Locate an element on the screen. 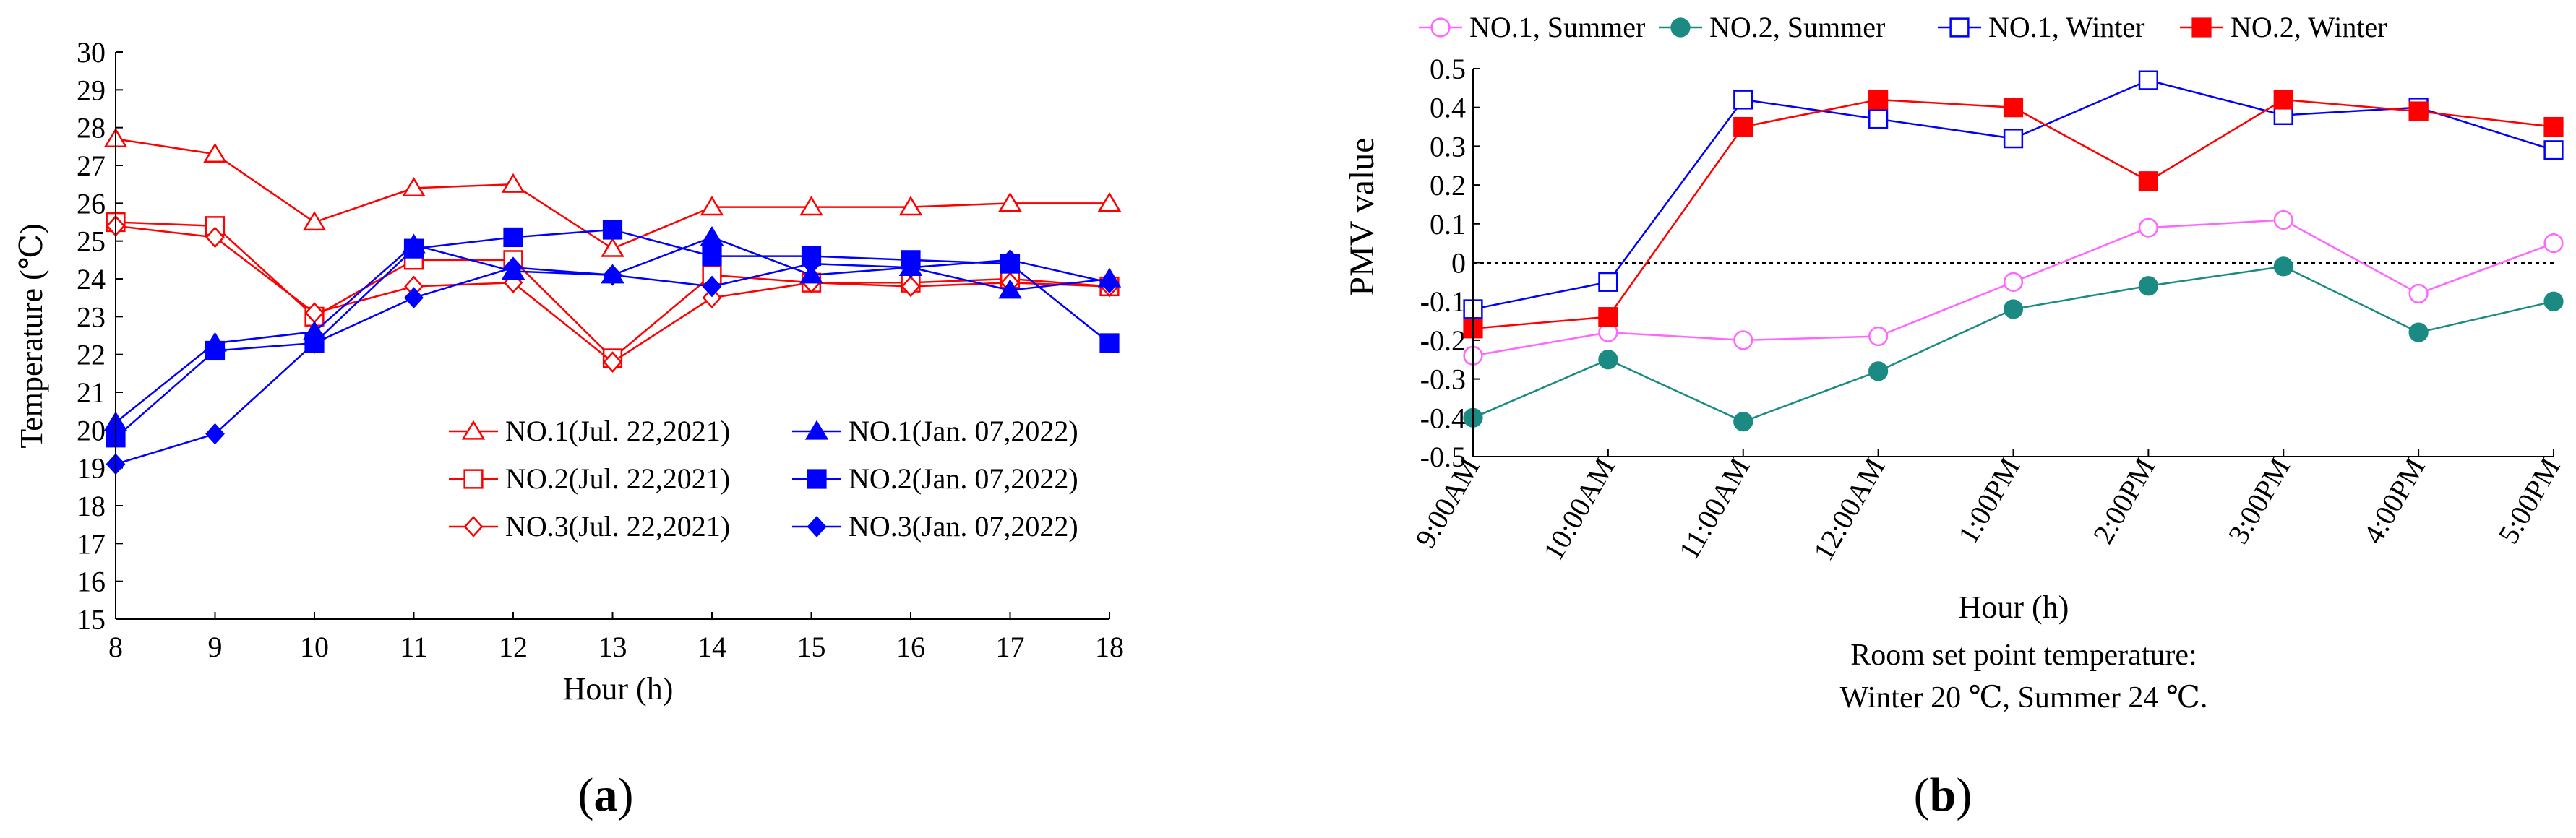 The image size is (2576, 838). panel-b-y-tick-label: 0.1 is located at coordinates (1448, 224).